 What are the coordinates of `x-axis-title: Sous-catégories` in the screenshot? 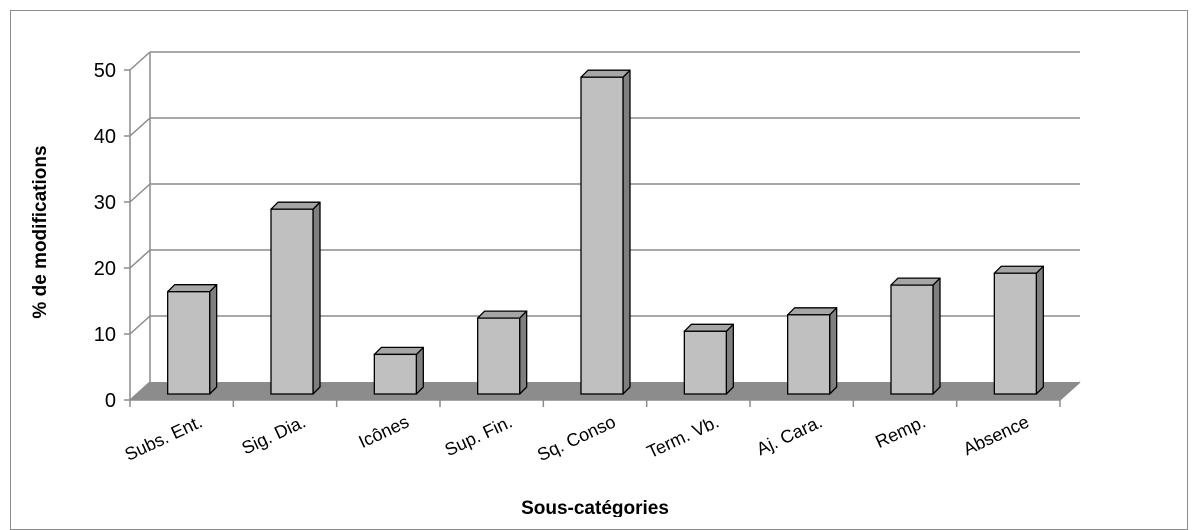 It's located at (595, 507).